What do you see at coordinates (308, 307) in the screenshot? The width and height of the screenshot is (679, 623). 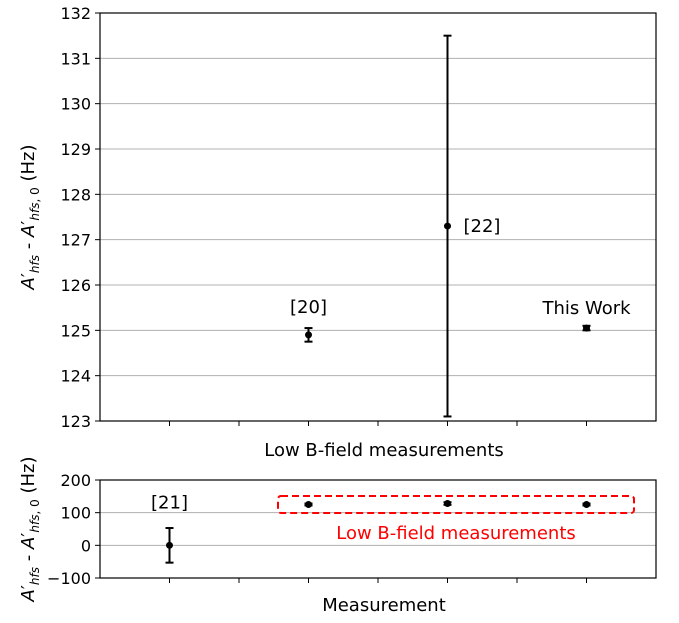 I see `data-label: [20]` at bounding box center [308, 307].